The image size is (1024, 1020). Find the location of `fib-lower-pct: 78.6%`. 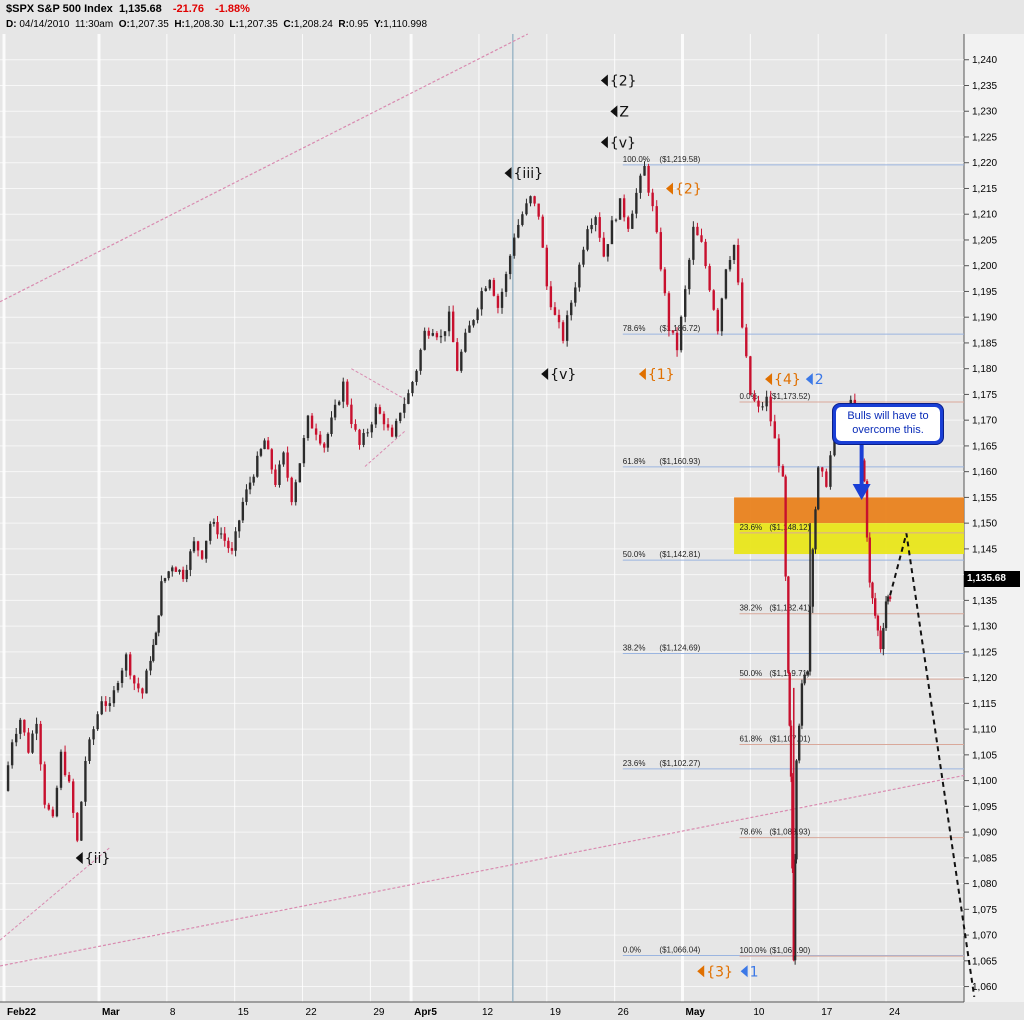

fib-lower-pct: 78.6% is located at coordinates (750, 832).